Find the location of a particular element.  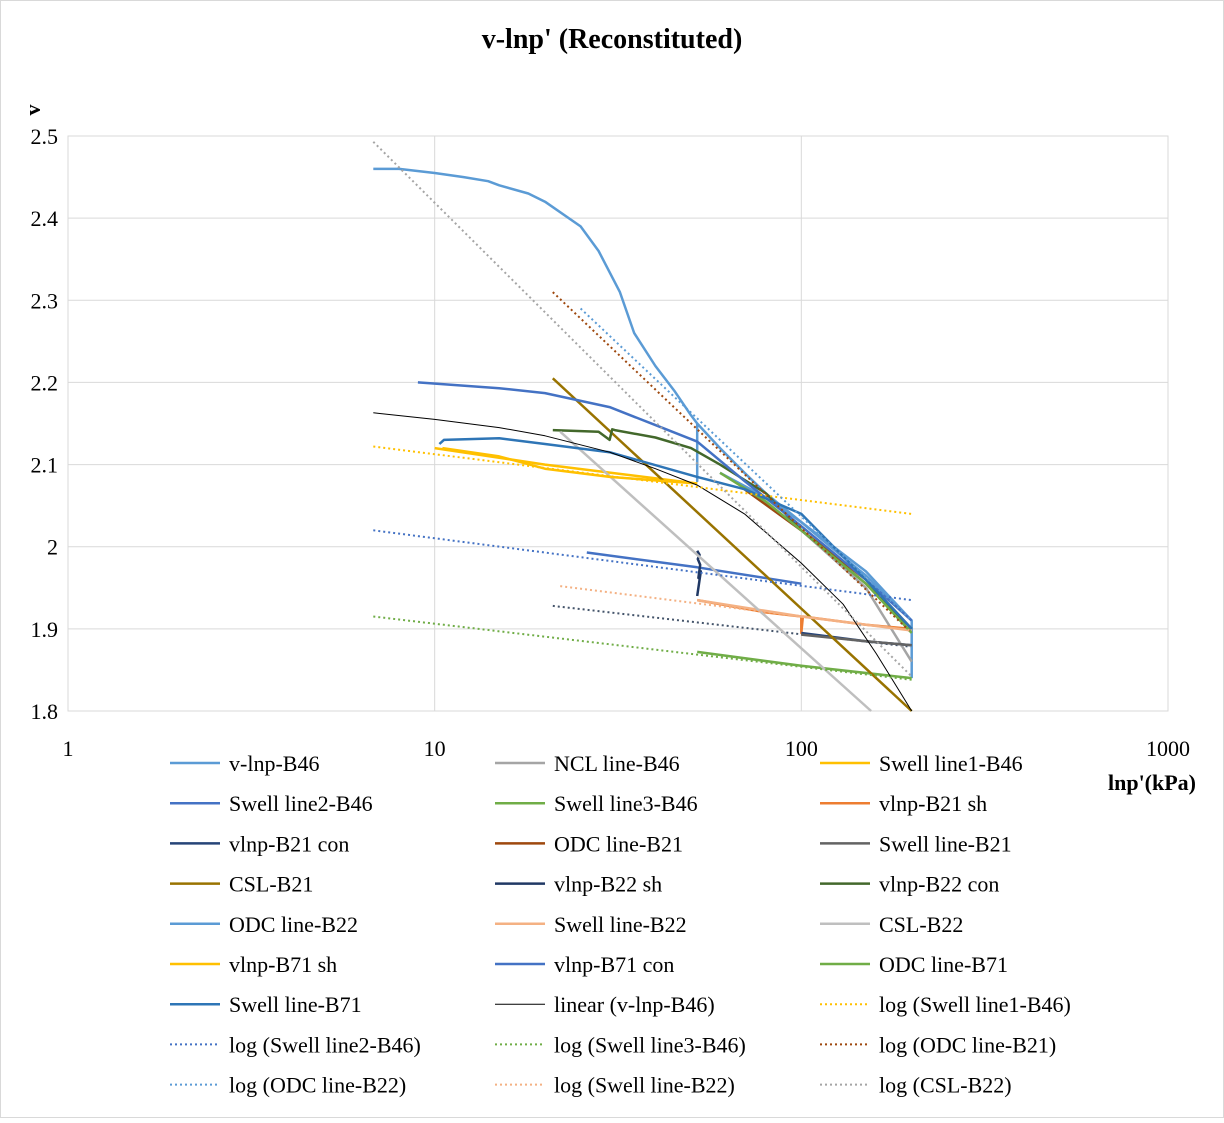

legend-item: ODC line-B71 is located at coordinates (914, 964).